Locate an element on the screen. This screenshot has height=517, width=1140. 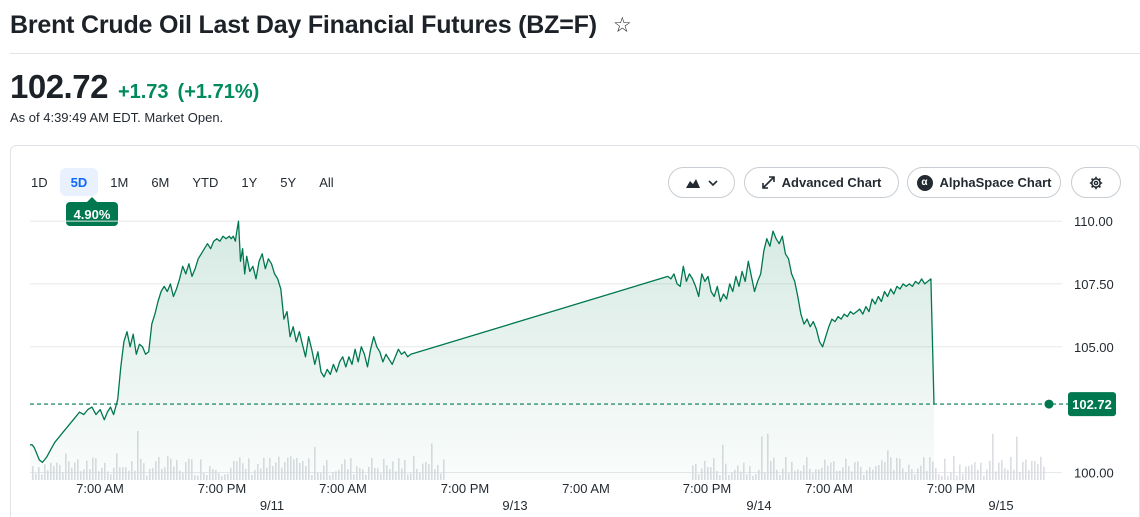
advanced-chart-button: Advanced Chart is located at coordinates (821, 182).